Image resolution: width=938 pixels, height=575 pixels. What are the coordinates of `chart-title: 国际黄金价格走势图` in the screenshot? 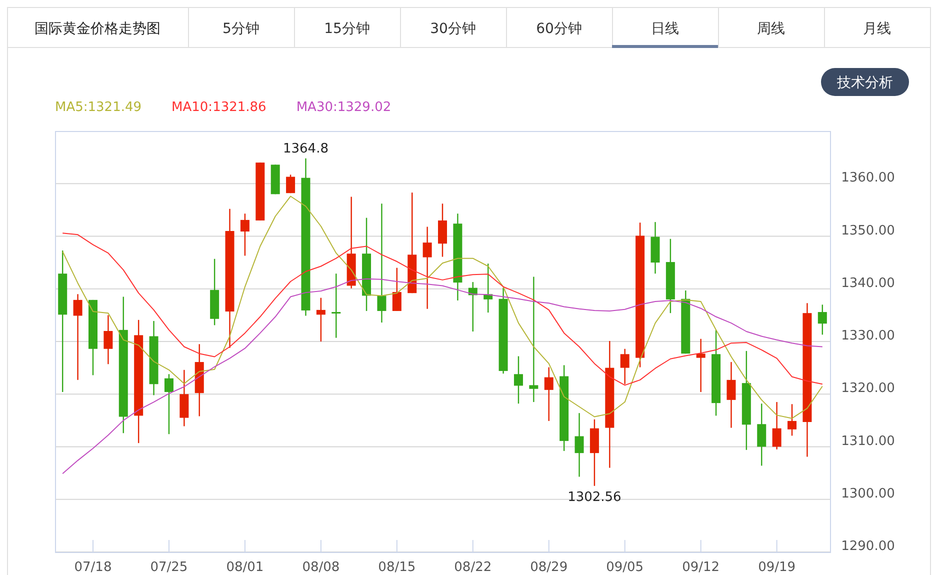 It's located at (97, 29).